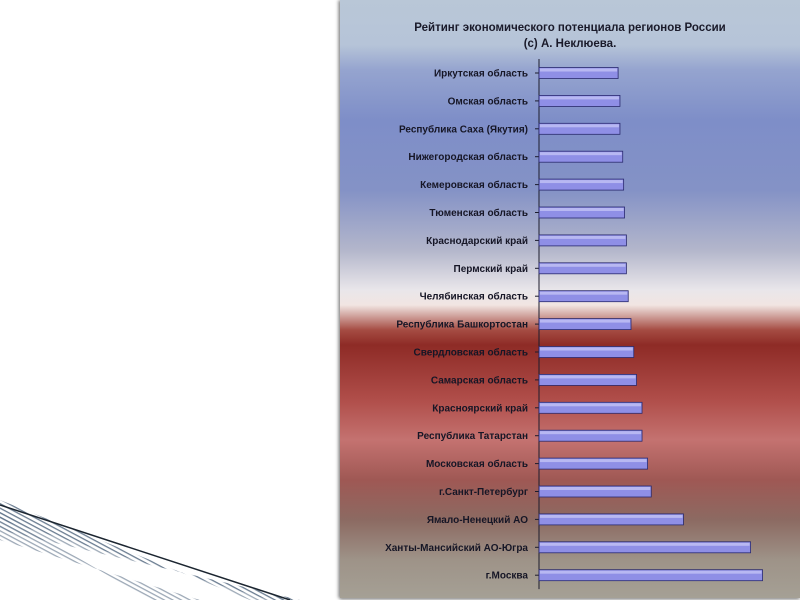 This screenshot has height=600, width=800. I want to click on category-label: Краснодарский край, so click(477, 241).